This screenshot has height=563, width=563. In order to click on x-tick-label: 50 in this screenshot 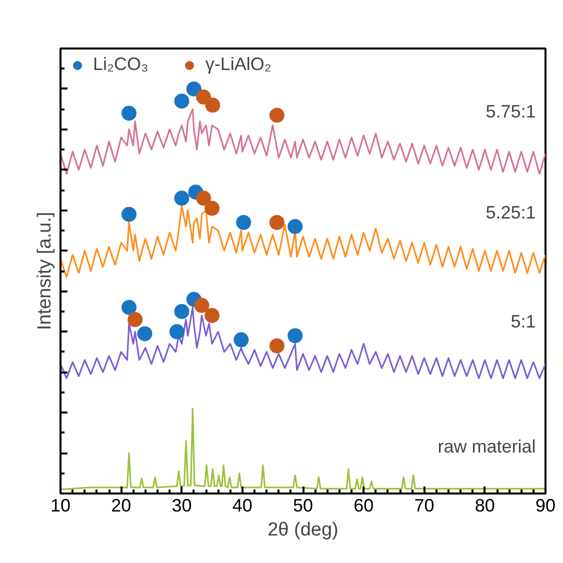, I will do `click(303, 506)`.